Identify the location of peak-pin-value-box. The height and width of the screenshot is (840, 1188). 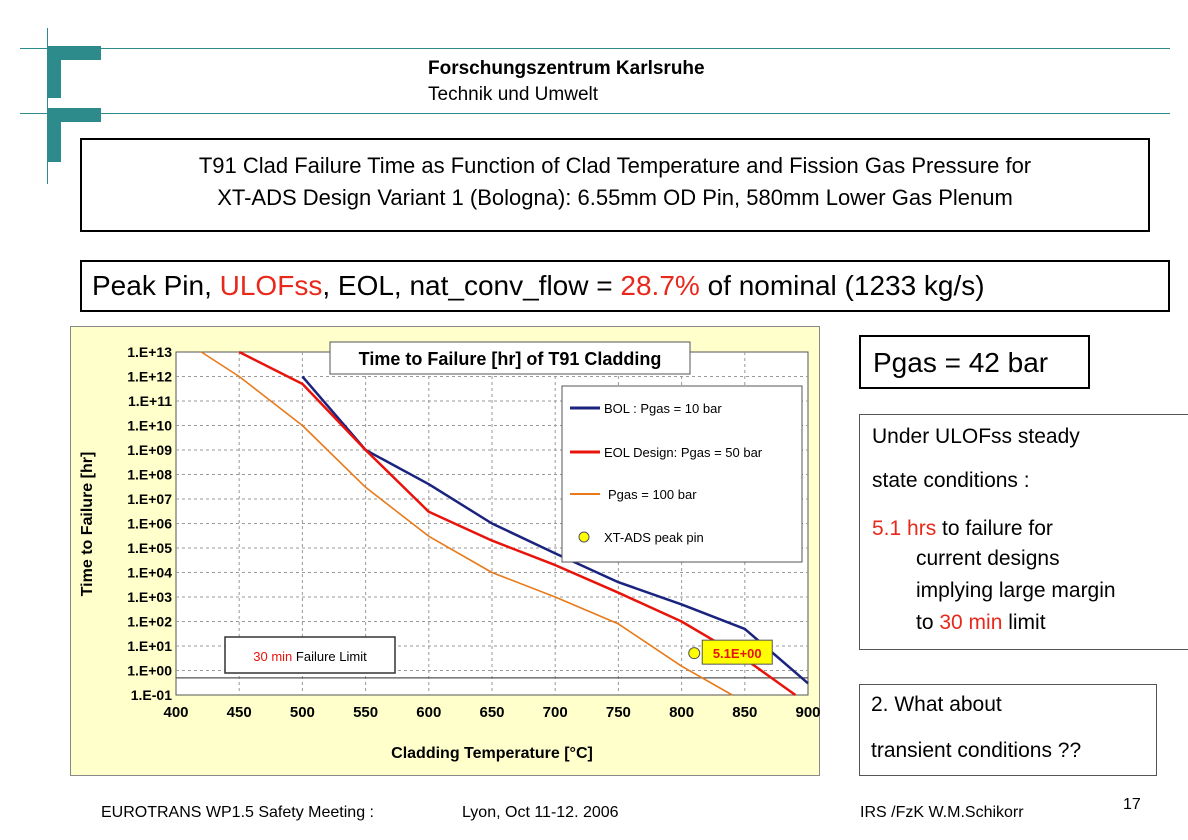
(737, 652).